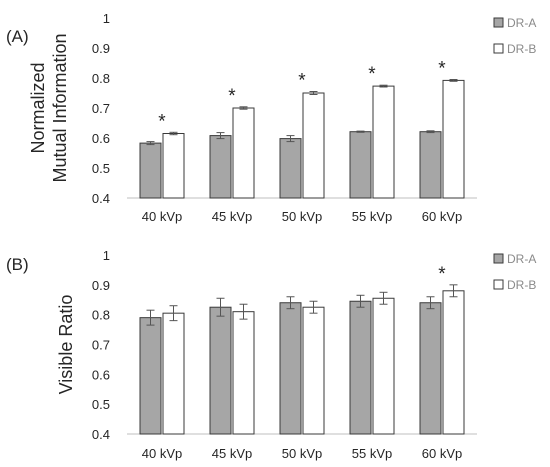  I want to click on panel-label: (A), so click(17, 36).